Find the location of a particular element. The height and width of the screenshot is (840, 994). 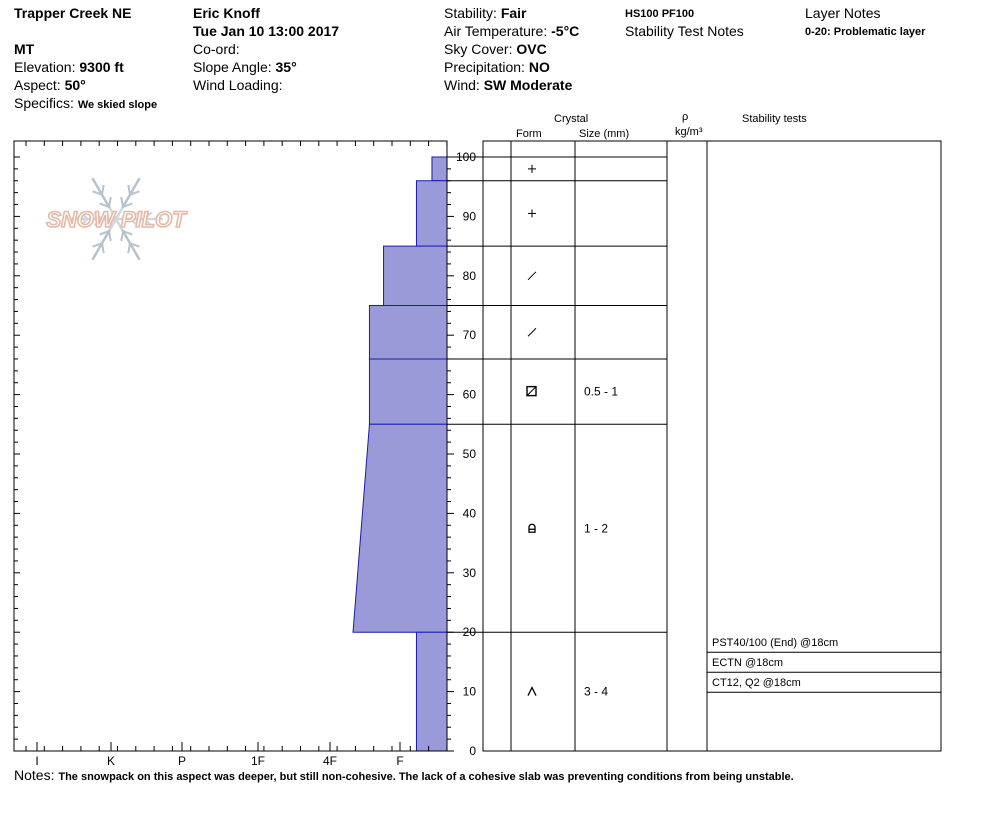

hs-pf-values: HS100 PF100 is located at coordinates (660, 14).